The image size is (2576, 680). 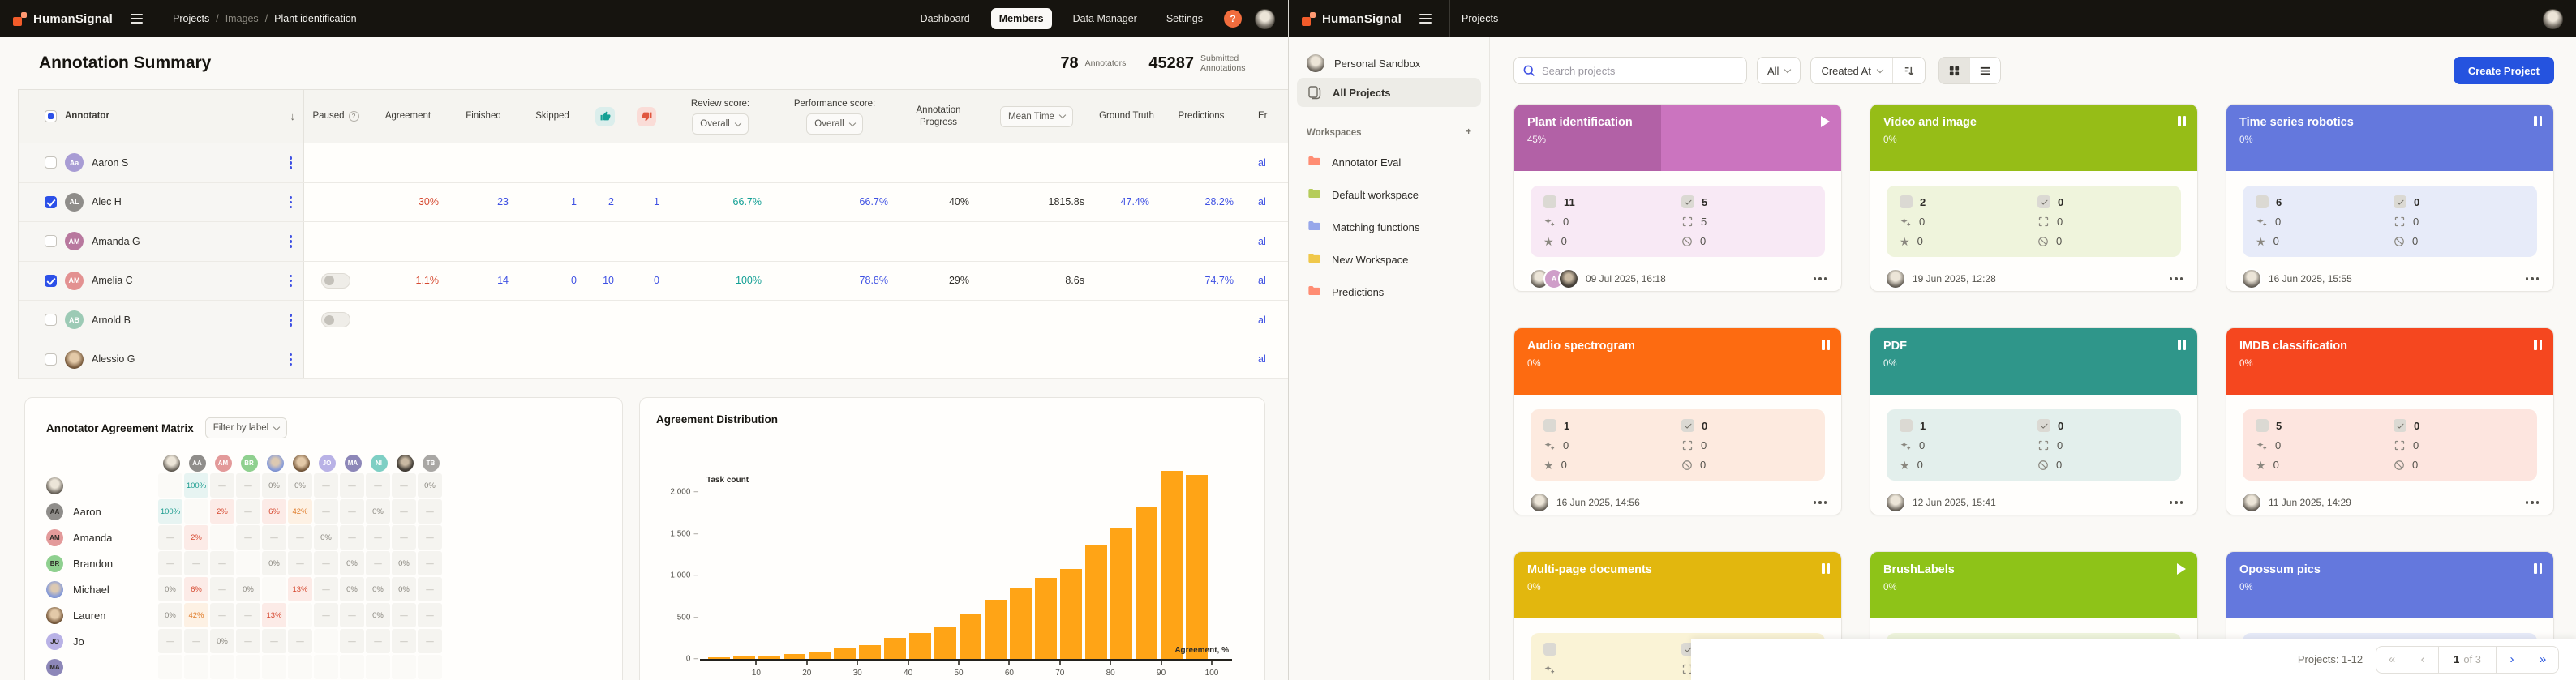 I want to click on sidebar-item-personal-sandbox: Personal Sandbox, so click(x=1389, y=64).